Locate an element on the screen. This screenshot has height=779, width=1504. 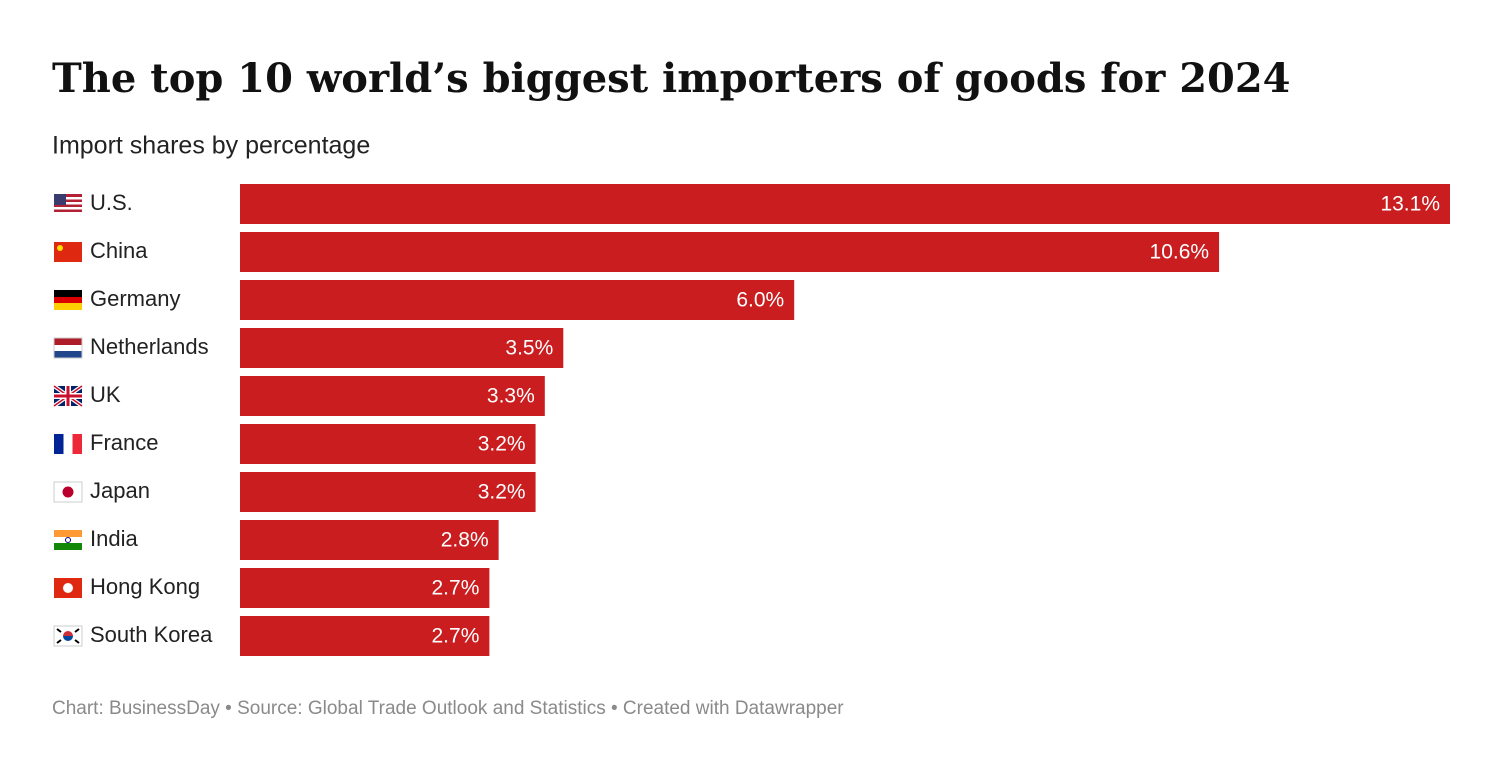
category-label: China is located at coordinates (119, 250).